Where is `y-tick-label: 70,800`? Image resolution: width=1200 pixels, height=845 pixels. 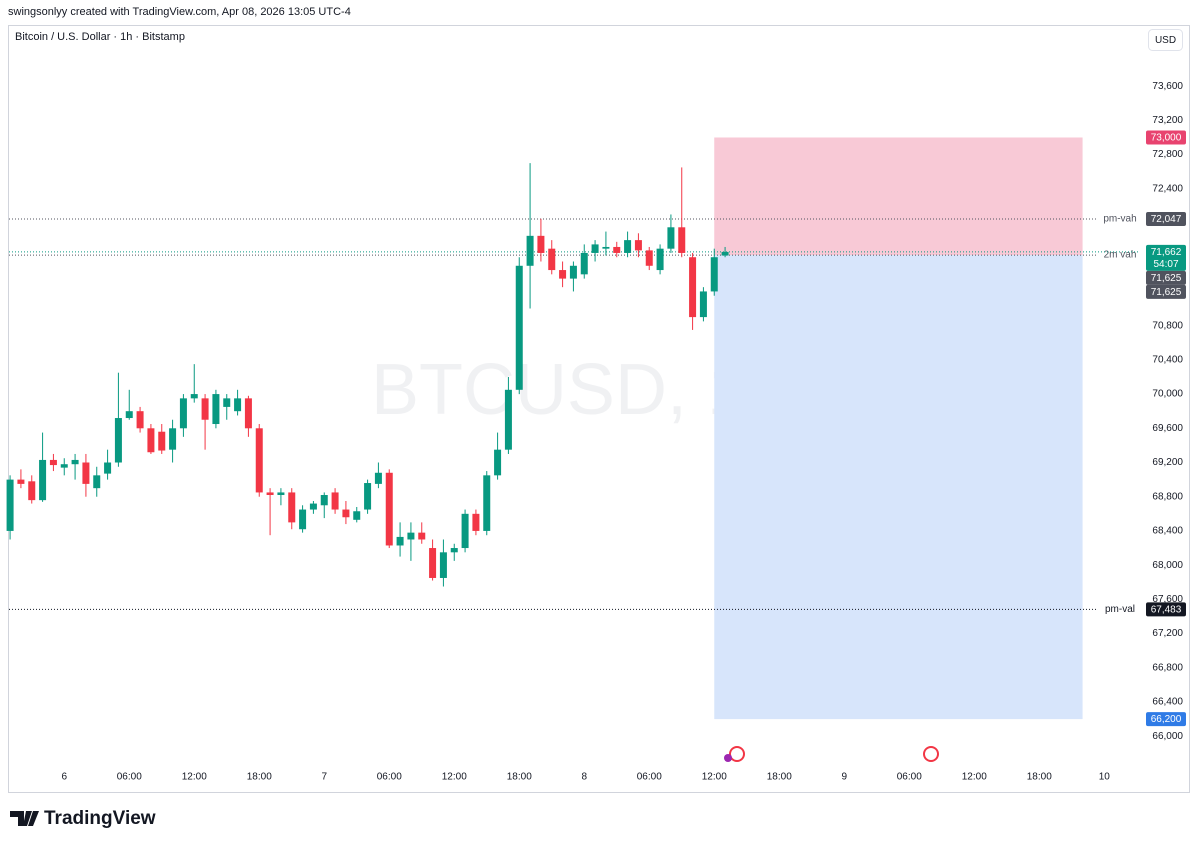
y-tick-label: 70,800 is located at coordinates (1167, 325).